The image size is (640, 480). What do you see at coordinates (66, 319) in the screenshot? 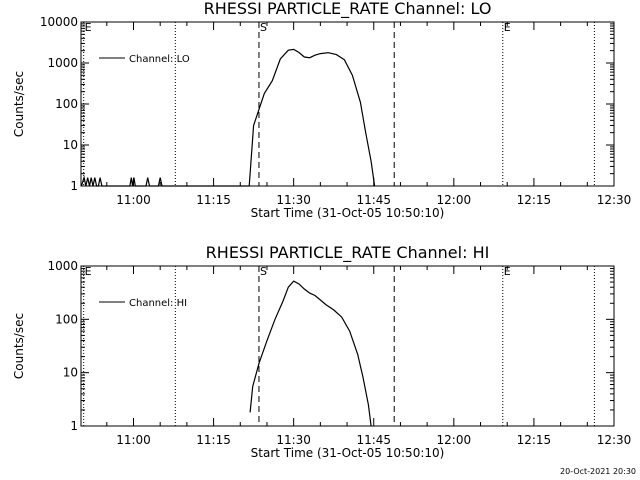
I see `y-tick-label-hi-2: 100` at bounding box center [66, 319].